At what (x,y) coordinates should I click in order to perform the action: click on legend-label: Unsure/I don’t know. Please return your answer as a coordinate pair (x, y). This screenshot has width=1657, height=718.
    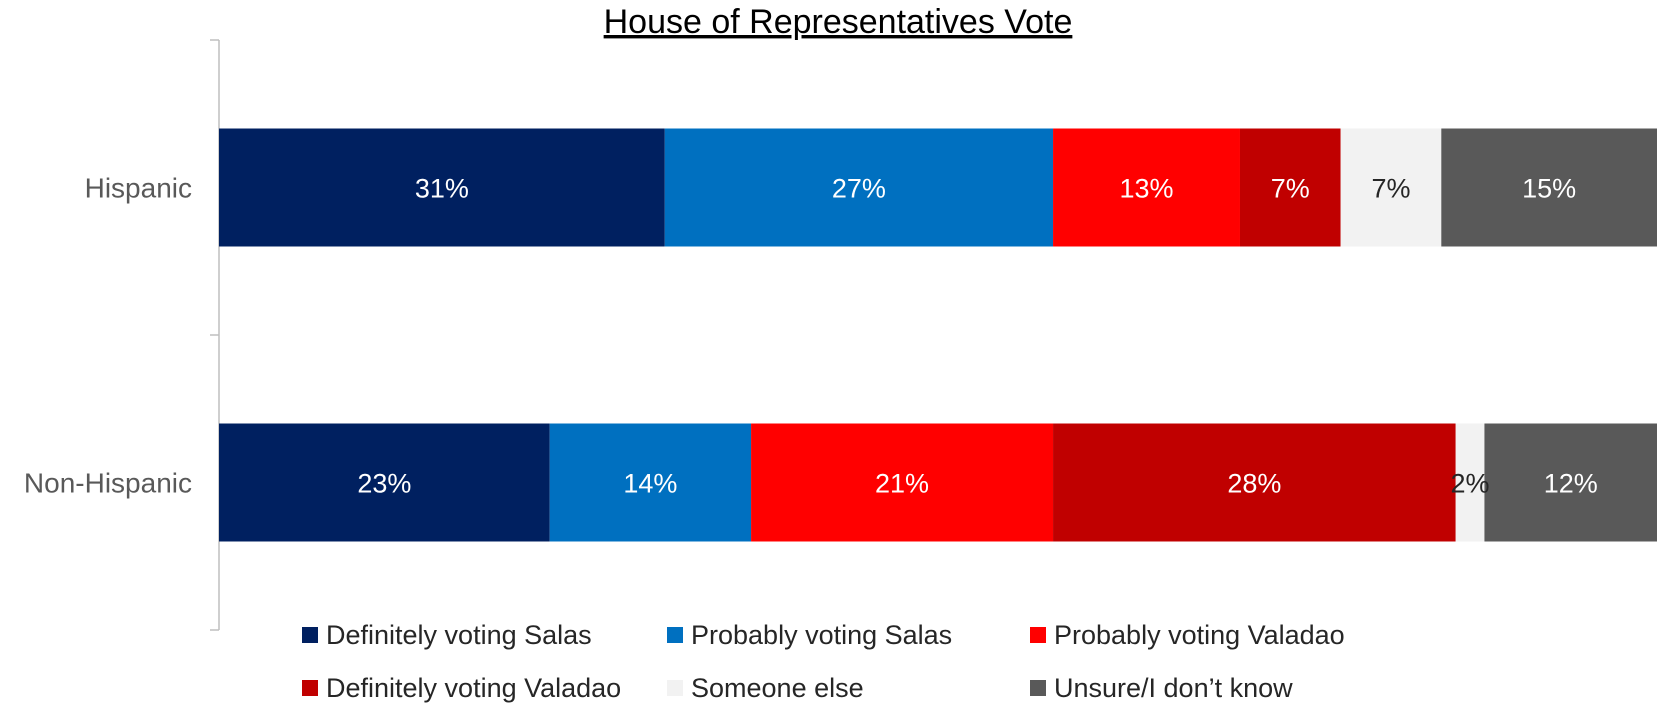
    Looking at the image, I should click on (1173, 688).